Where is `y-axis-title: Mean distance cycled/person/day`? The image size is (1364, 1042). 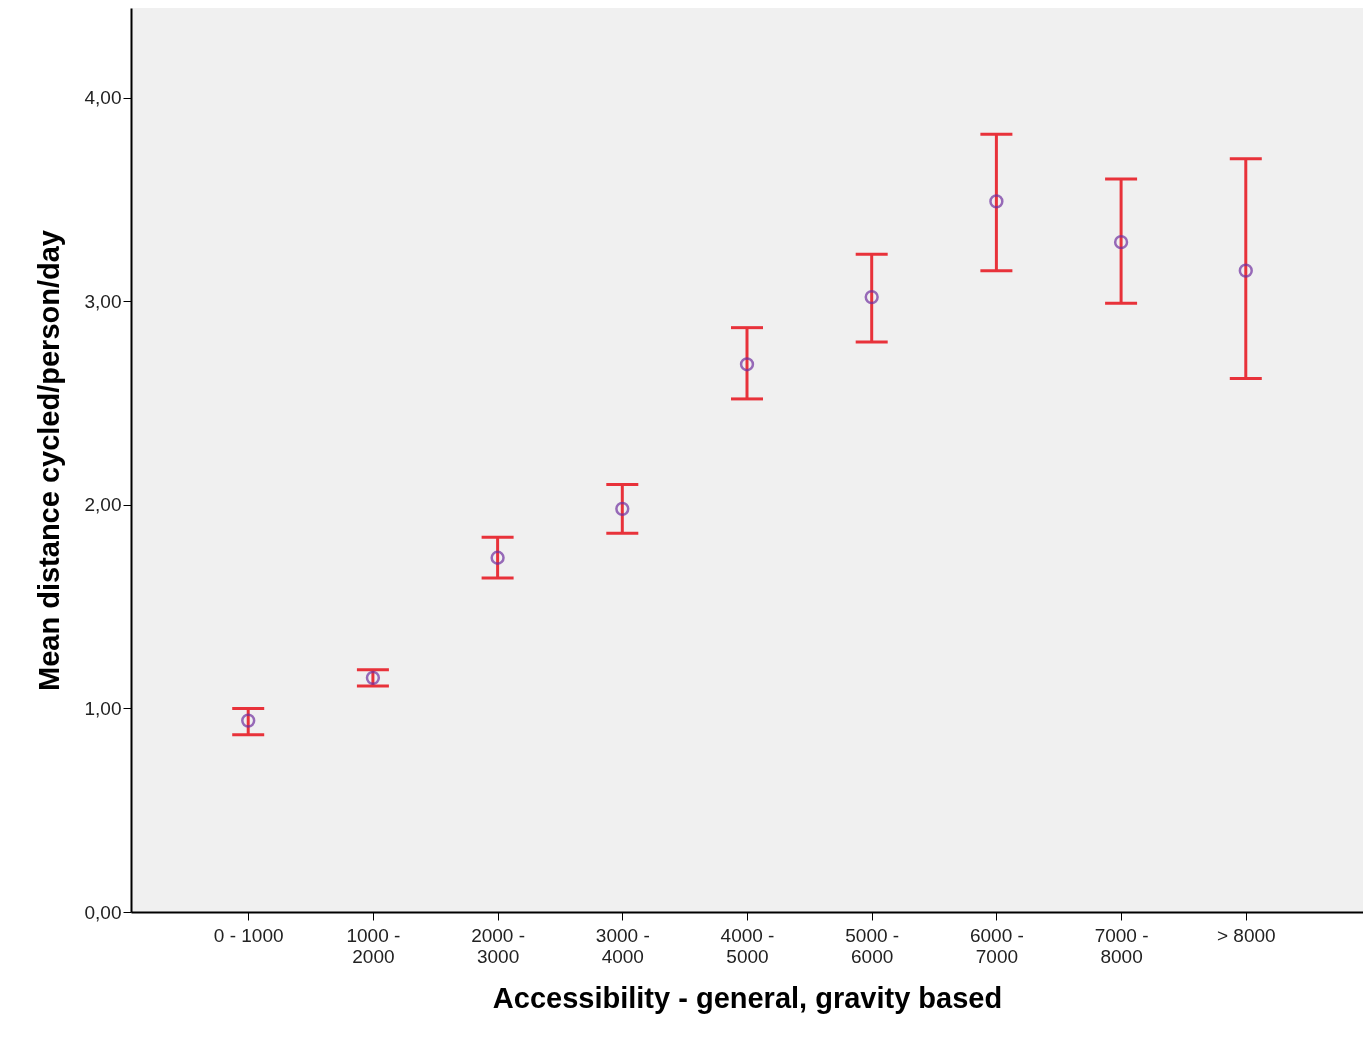
y-axis-title: Mean distance cycled/person/day is located at coordinates (48, 460).